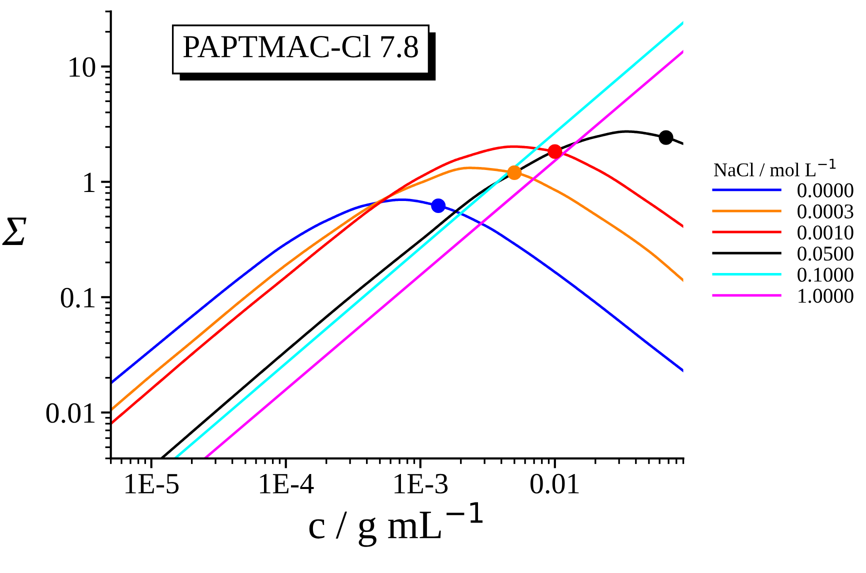  Describe the element at coordinates (152, 484) in the screenshot. I see `x-tick-label: 1E-5` at that location.